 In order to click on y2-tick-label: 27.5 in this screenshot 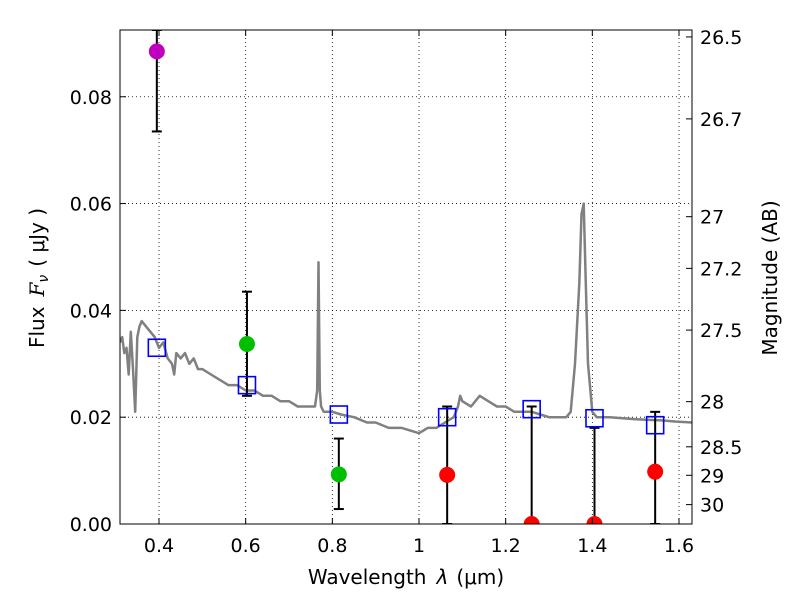, I will do `click(721, 331)`.